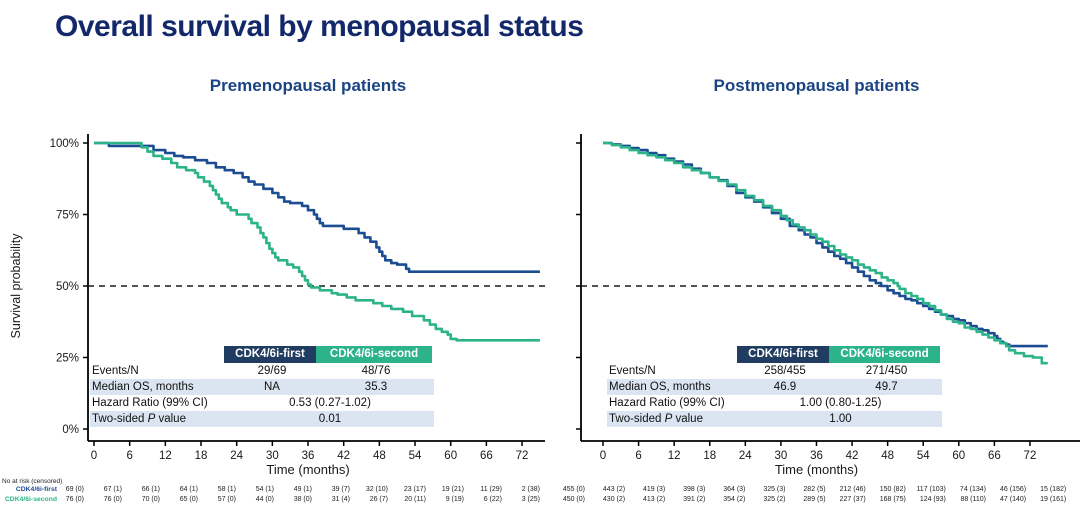 The width and height of the screenshot is (1080, 517). Describe the element at coordinates (319, 26) in the screenshot. I see `page-title: Overall survival by menopausal status` at that location.